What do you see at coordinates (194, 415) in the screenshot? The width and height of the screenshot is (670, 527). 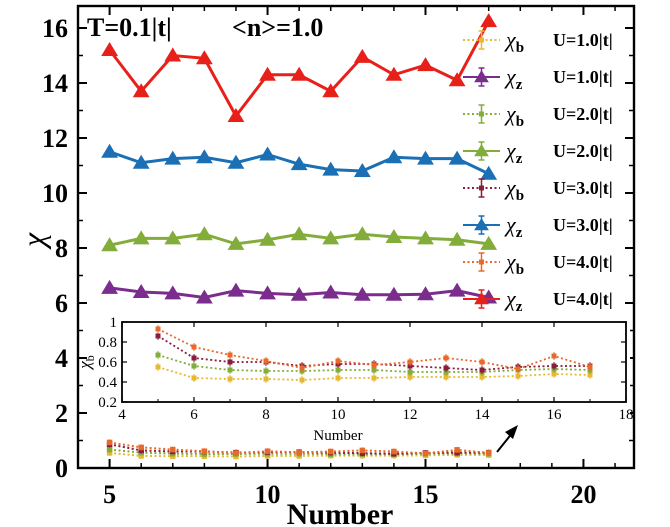 I see `inset-x-tick-label: 6` at bounding box center [194, 415].